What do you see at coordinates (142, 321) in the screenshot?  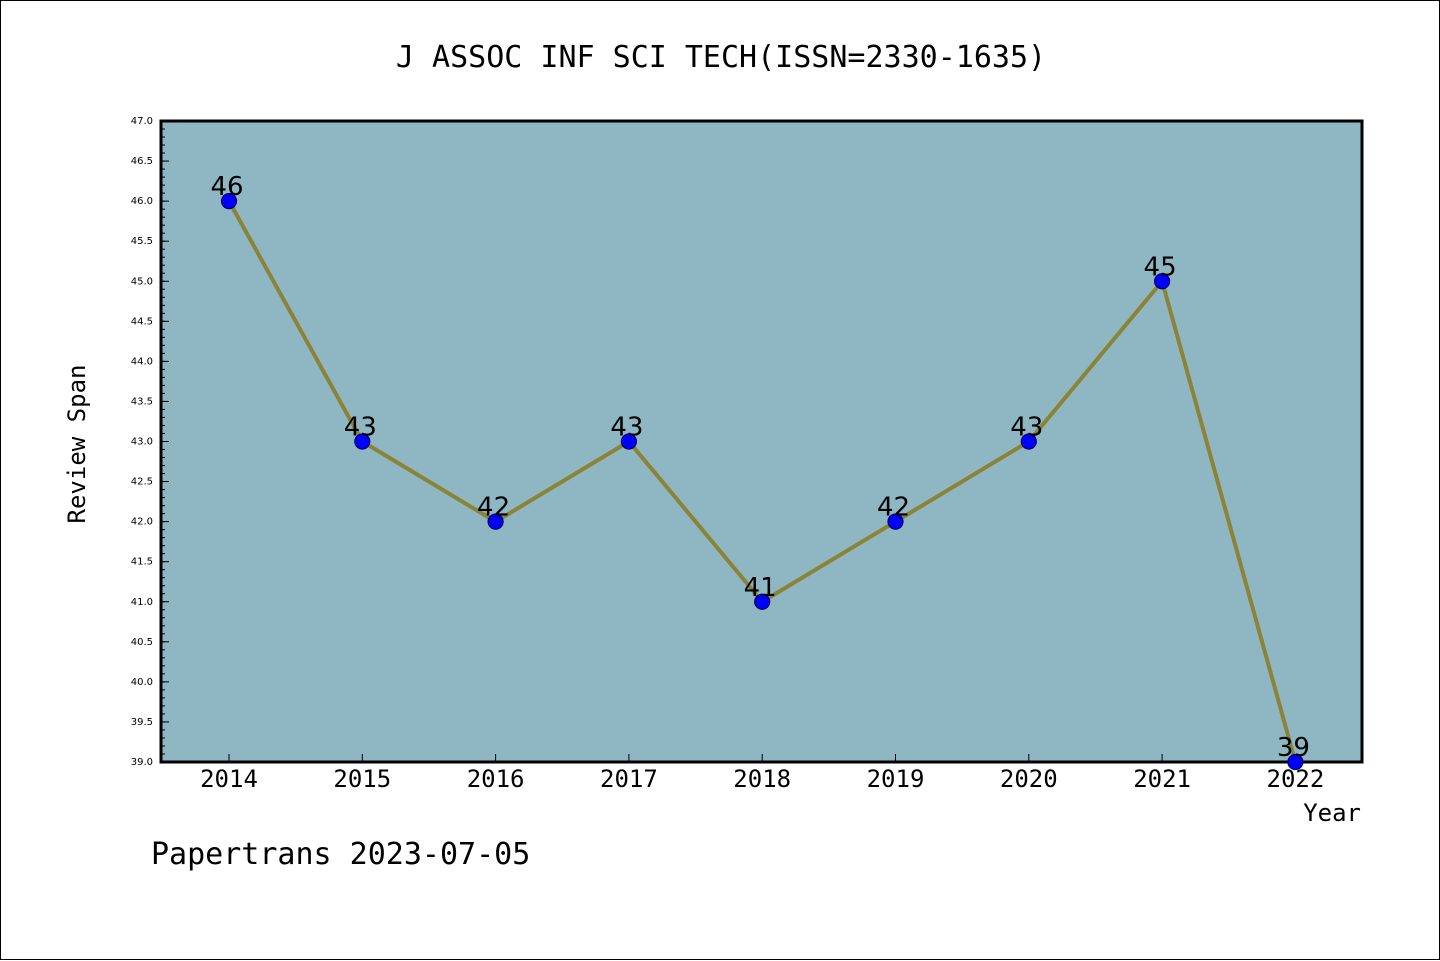 I see `y-tick-label: 44.5` at bounding box center [142, 321].